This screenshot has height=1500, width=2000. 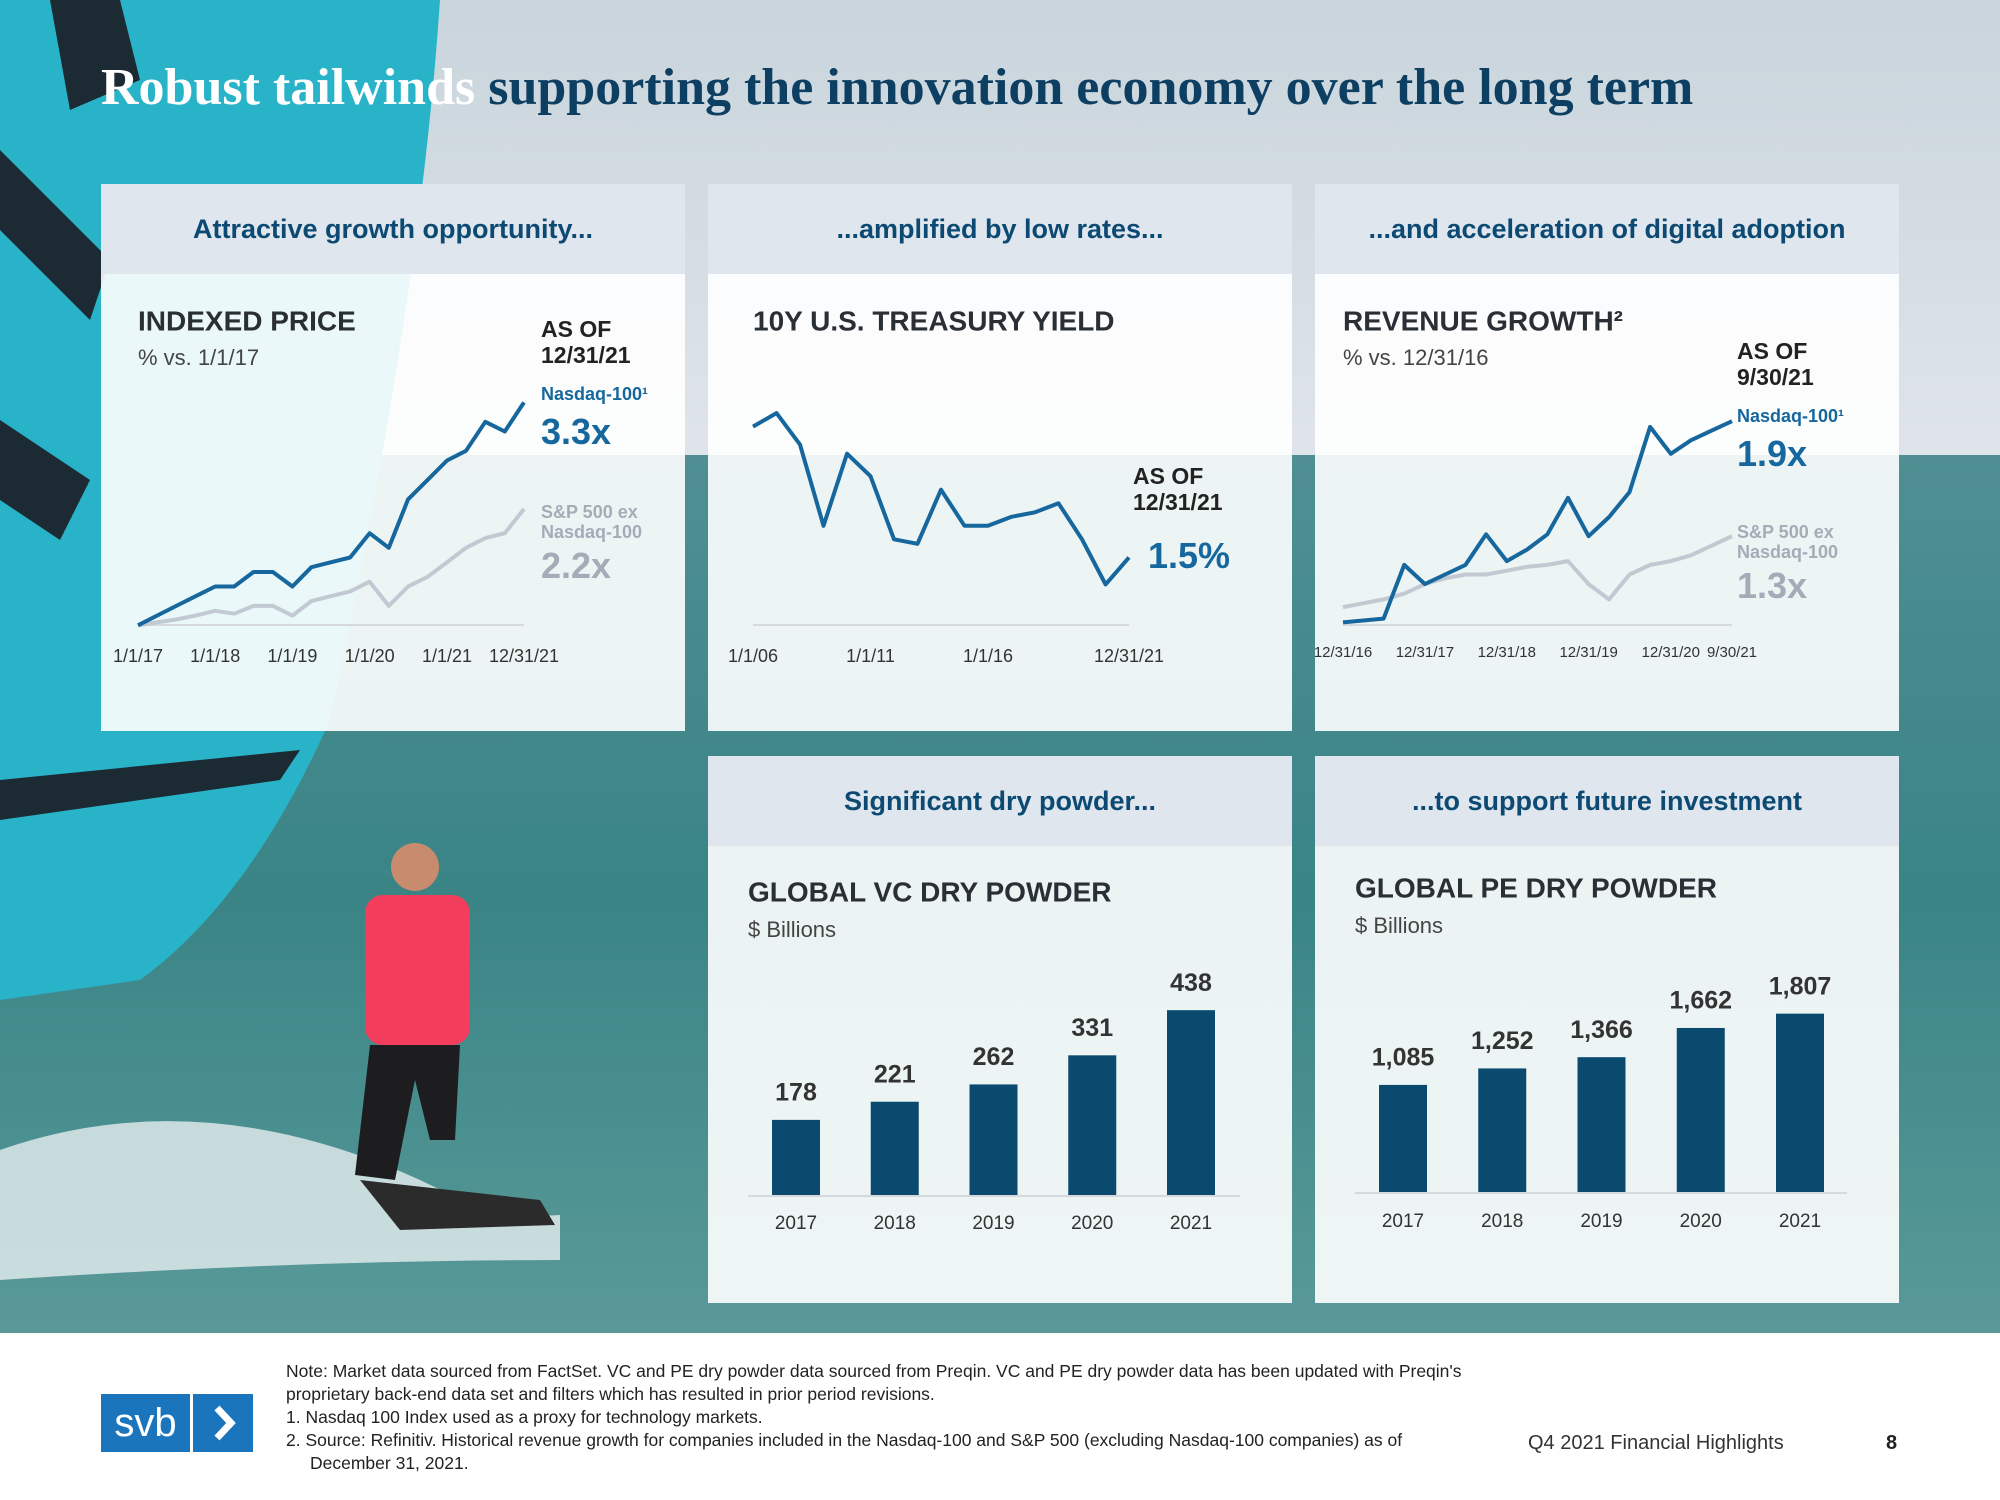 What do you see at coordinates (930, 891) in the screenshot?
I see `chart-title: GLOBAL VC DRY POWDER` at bounding box center [930, 891].